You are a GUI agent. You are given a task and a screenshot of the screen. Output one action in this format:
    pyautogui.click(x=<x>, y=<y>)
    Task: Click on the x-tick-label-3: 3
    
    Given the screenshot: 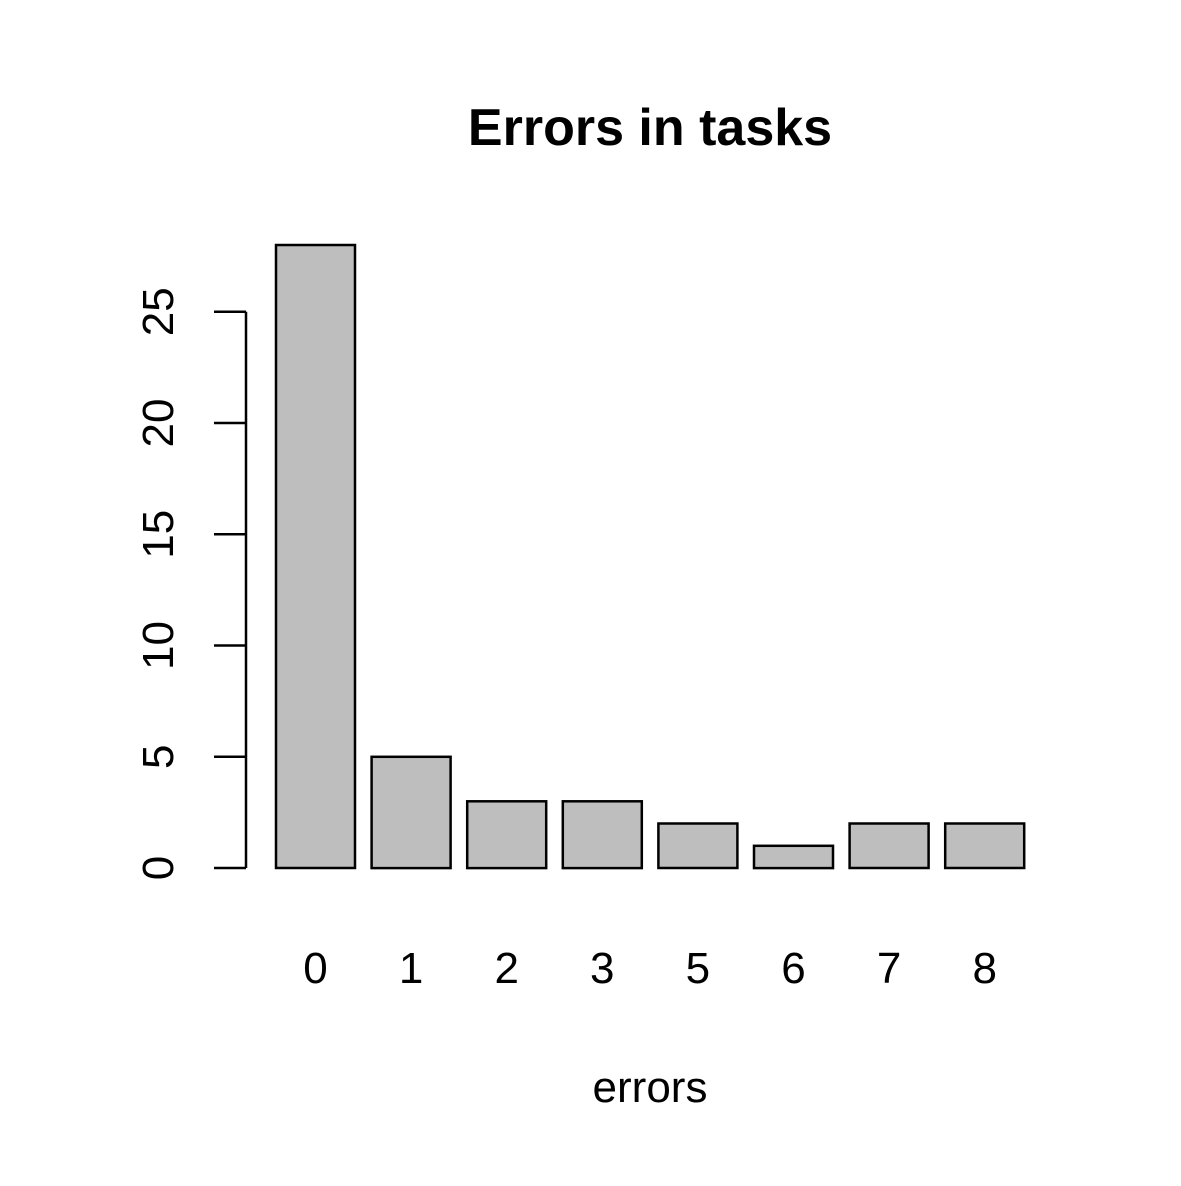 What is the action you would take?
    pyautogui.click(x=602, y=968)
    